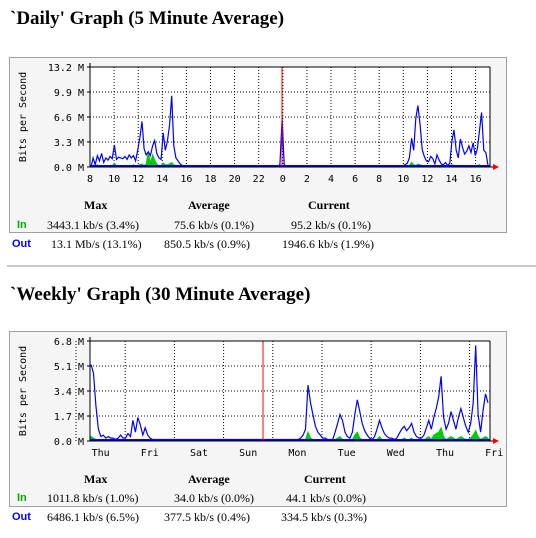  Describe the element at coordinates (210, 179) in the screenshot. I see `x-tick-label: 18` at that location.